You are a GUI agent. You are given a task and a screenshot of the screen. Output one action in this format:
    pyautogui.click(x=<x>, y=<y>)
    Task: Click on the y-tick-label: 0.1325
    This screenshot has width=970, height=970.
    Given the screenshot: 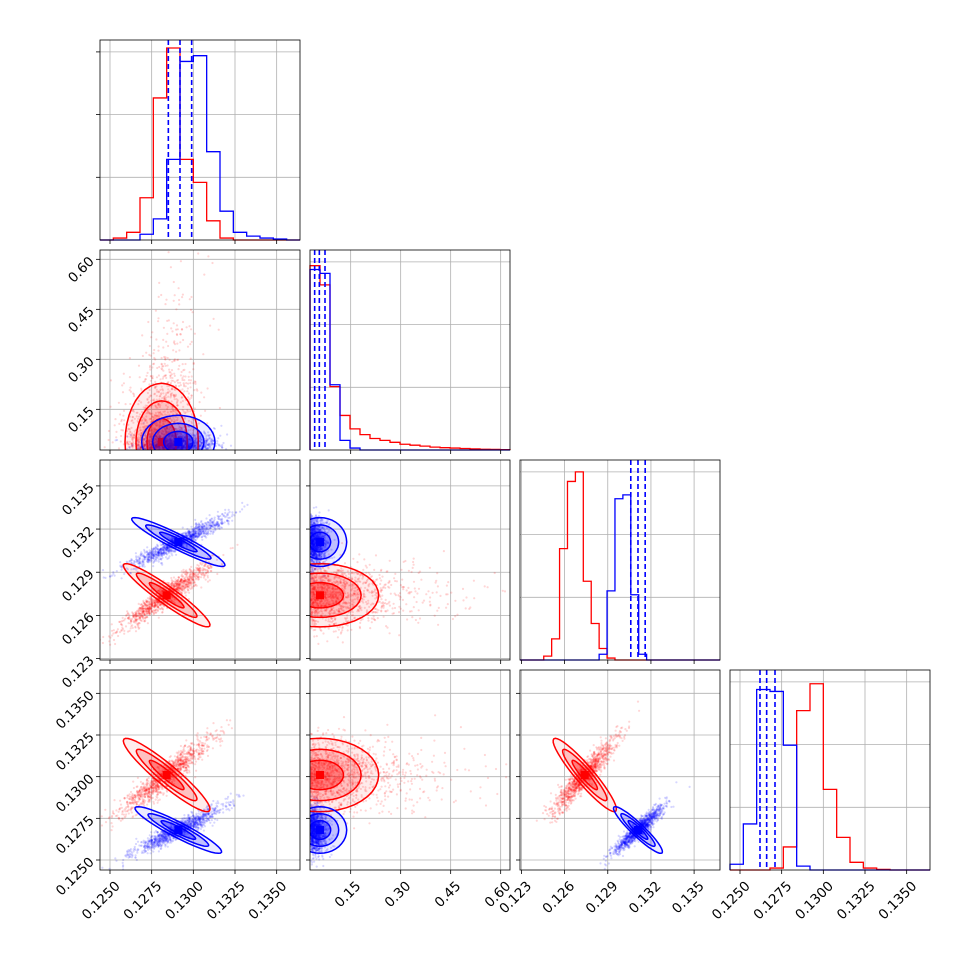 What is the action you would take?
    pyautogui.click(x=75, y=751)
    